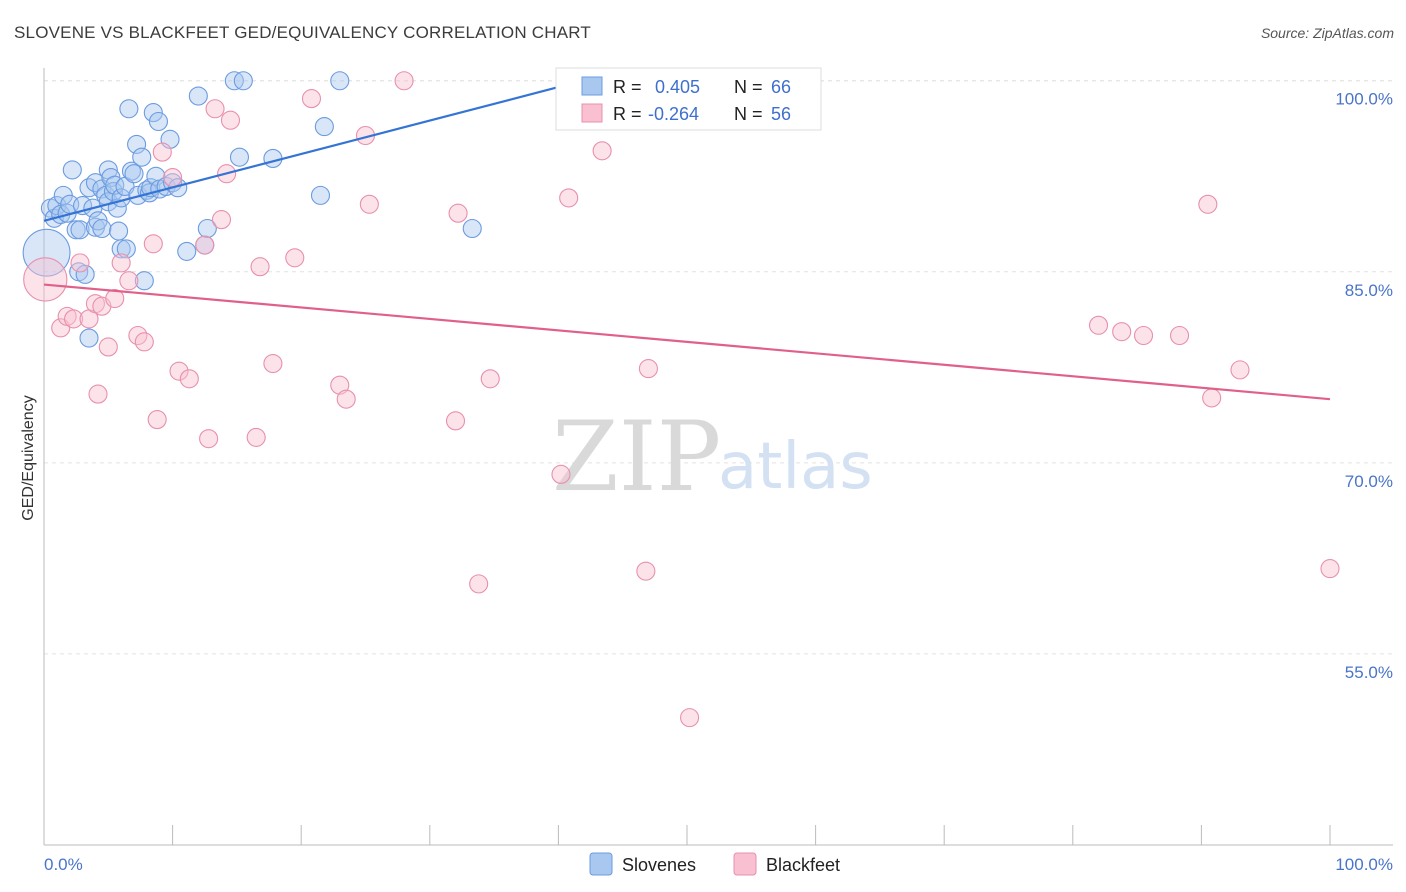 Image resolution: width=1406 pixels, height=892 pixels. I want to click on legend-r-value-slovenes: 0.405, so click(677, 87).